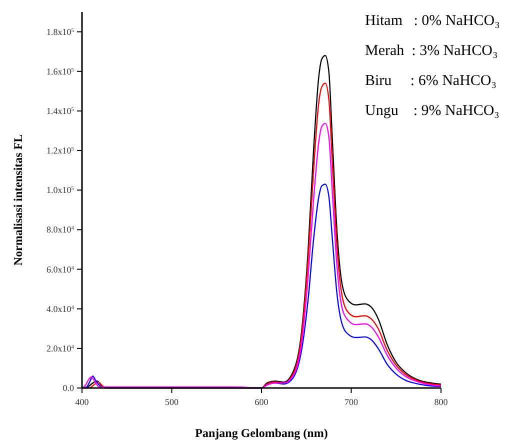  What do you see at coordinates (432, 111) in the screenshot?
I see `annotation: Ungu : 9% NaHCO₃` at bounding box center [432, 111].